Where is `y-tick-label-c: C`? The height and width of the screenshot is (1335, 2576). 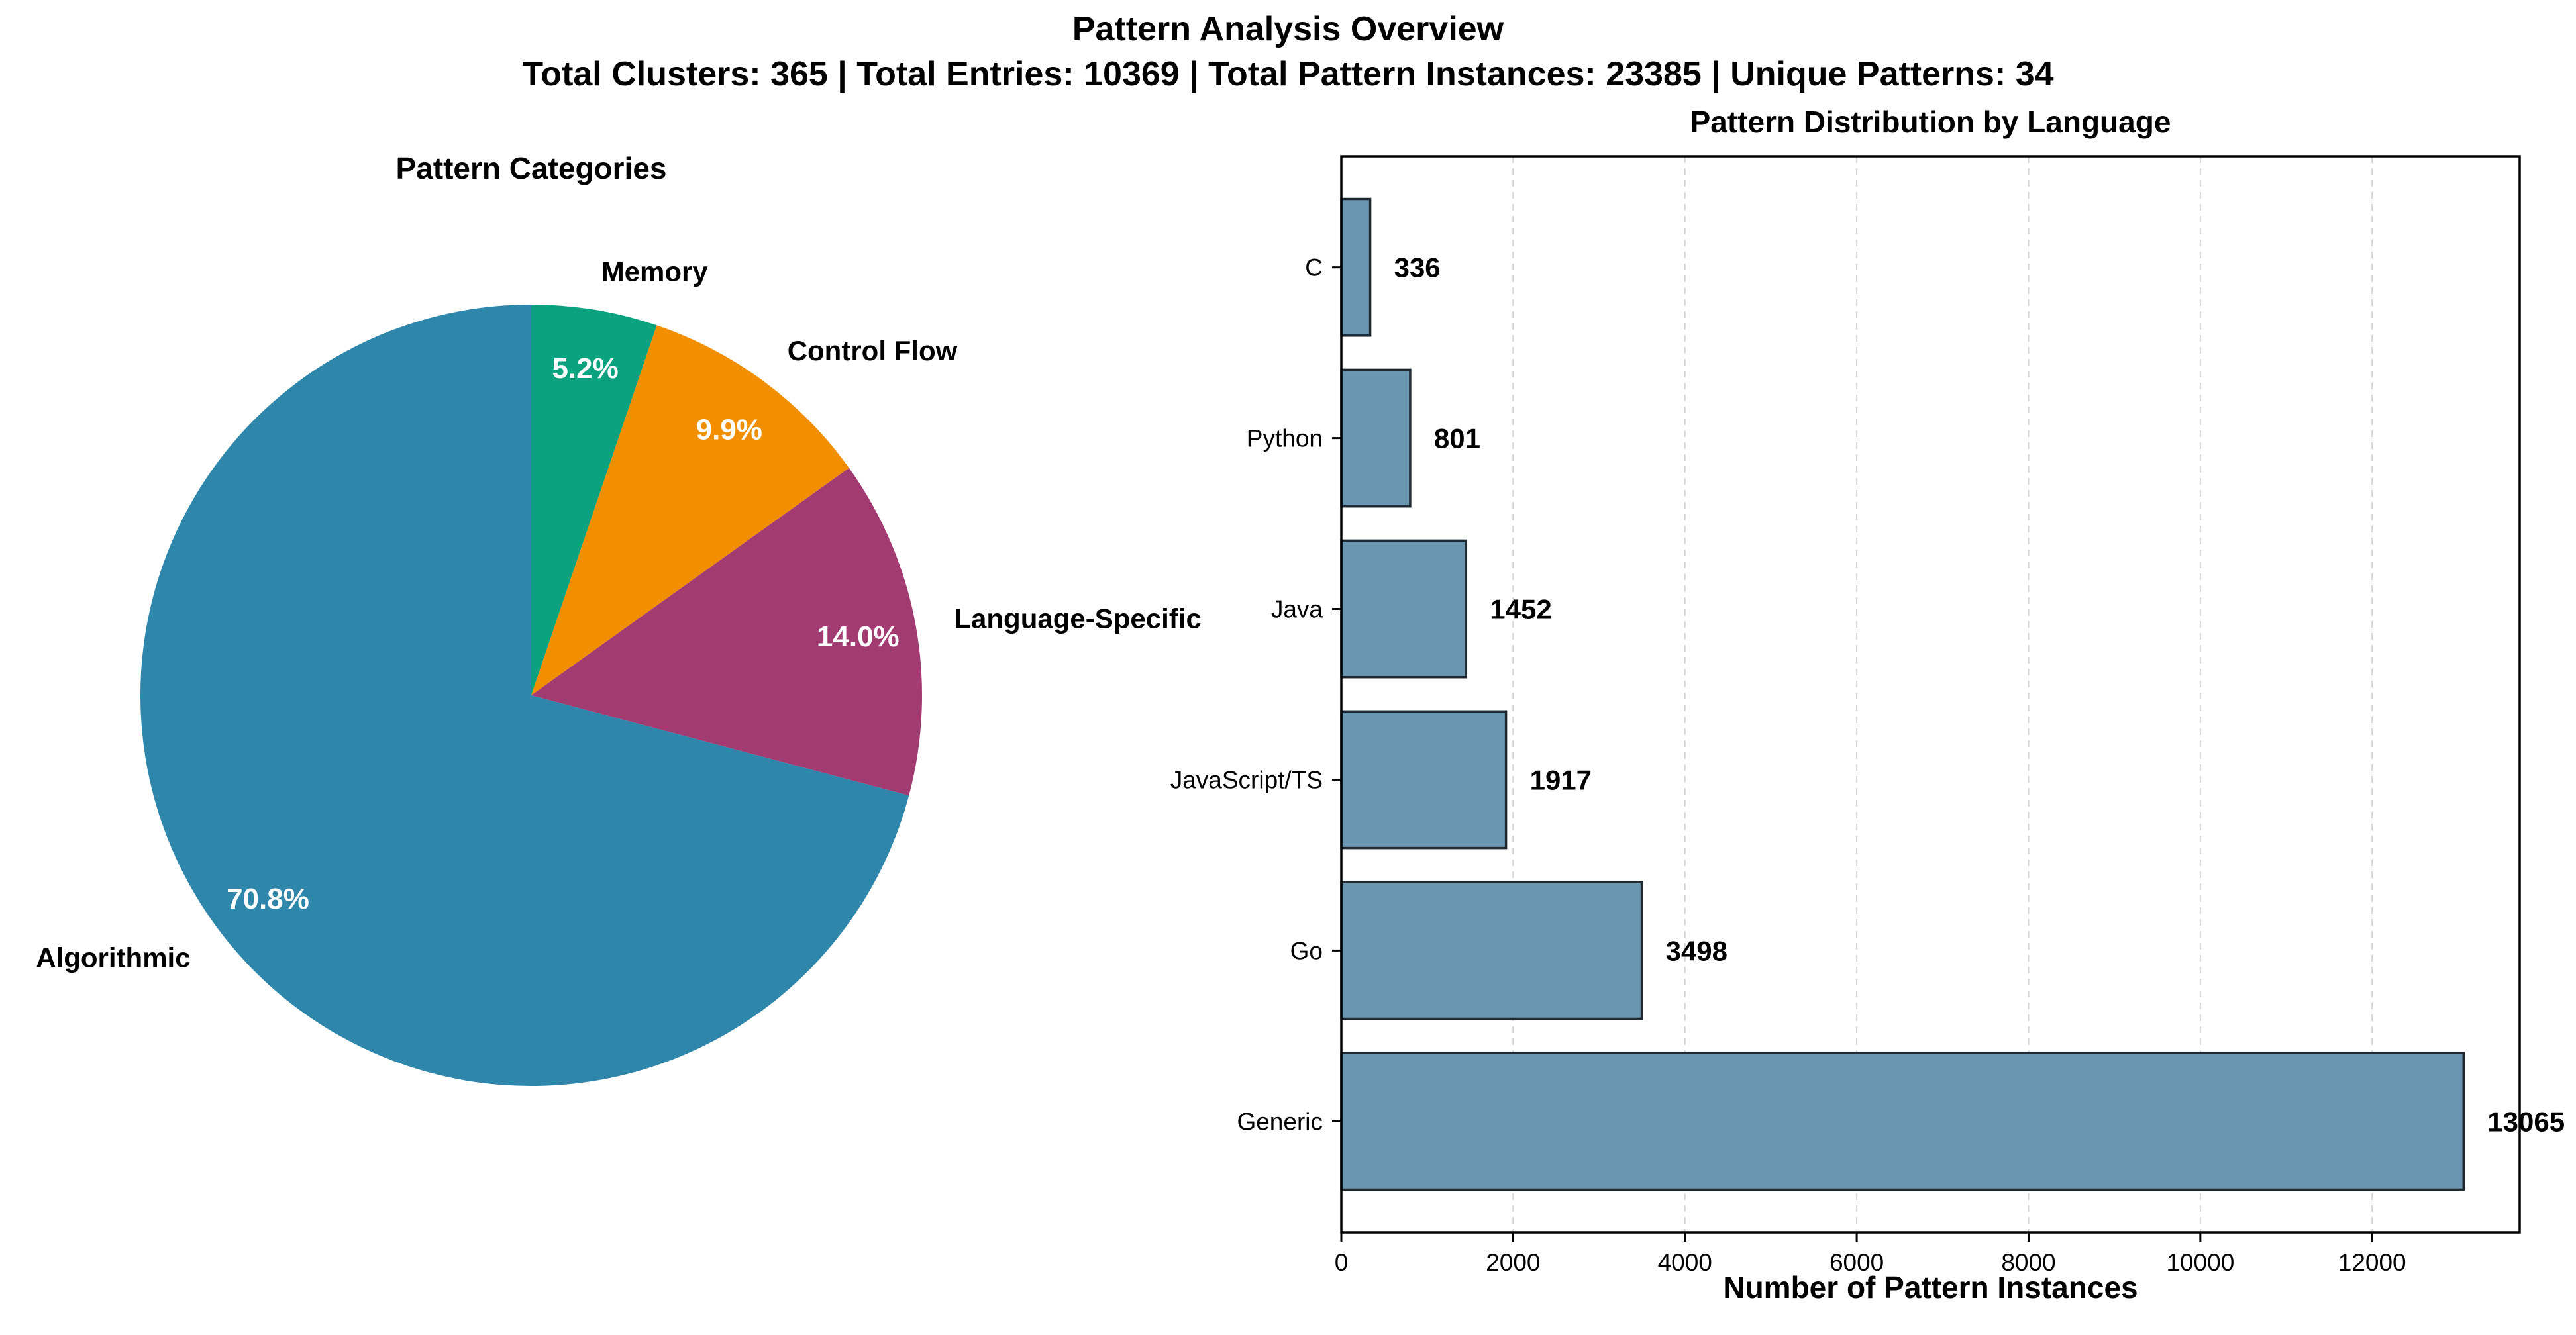
y-tick-label-c: C is located at coordinates (1314, 267).